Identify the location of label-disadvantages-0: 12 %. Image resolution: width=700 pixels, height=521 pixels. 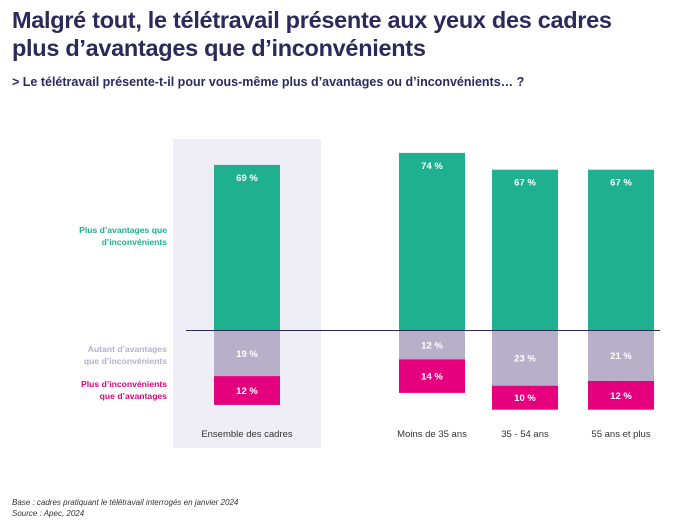
(247, 391).